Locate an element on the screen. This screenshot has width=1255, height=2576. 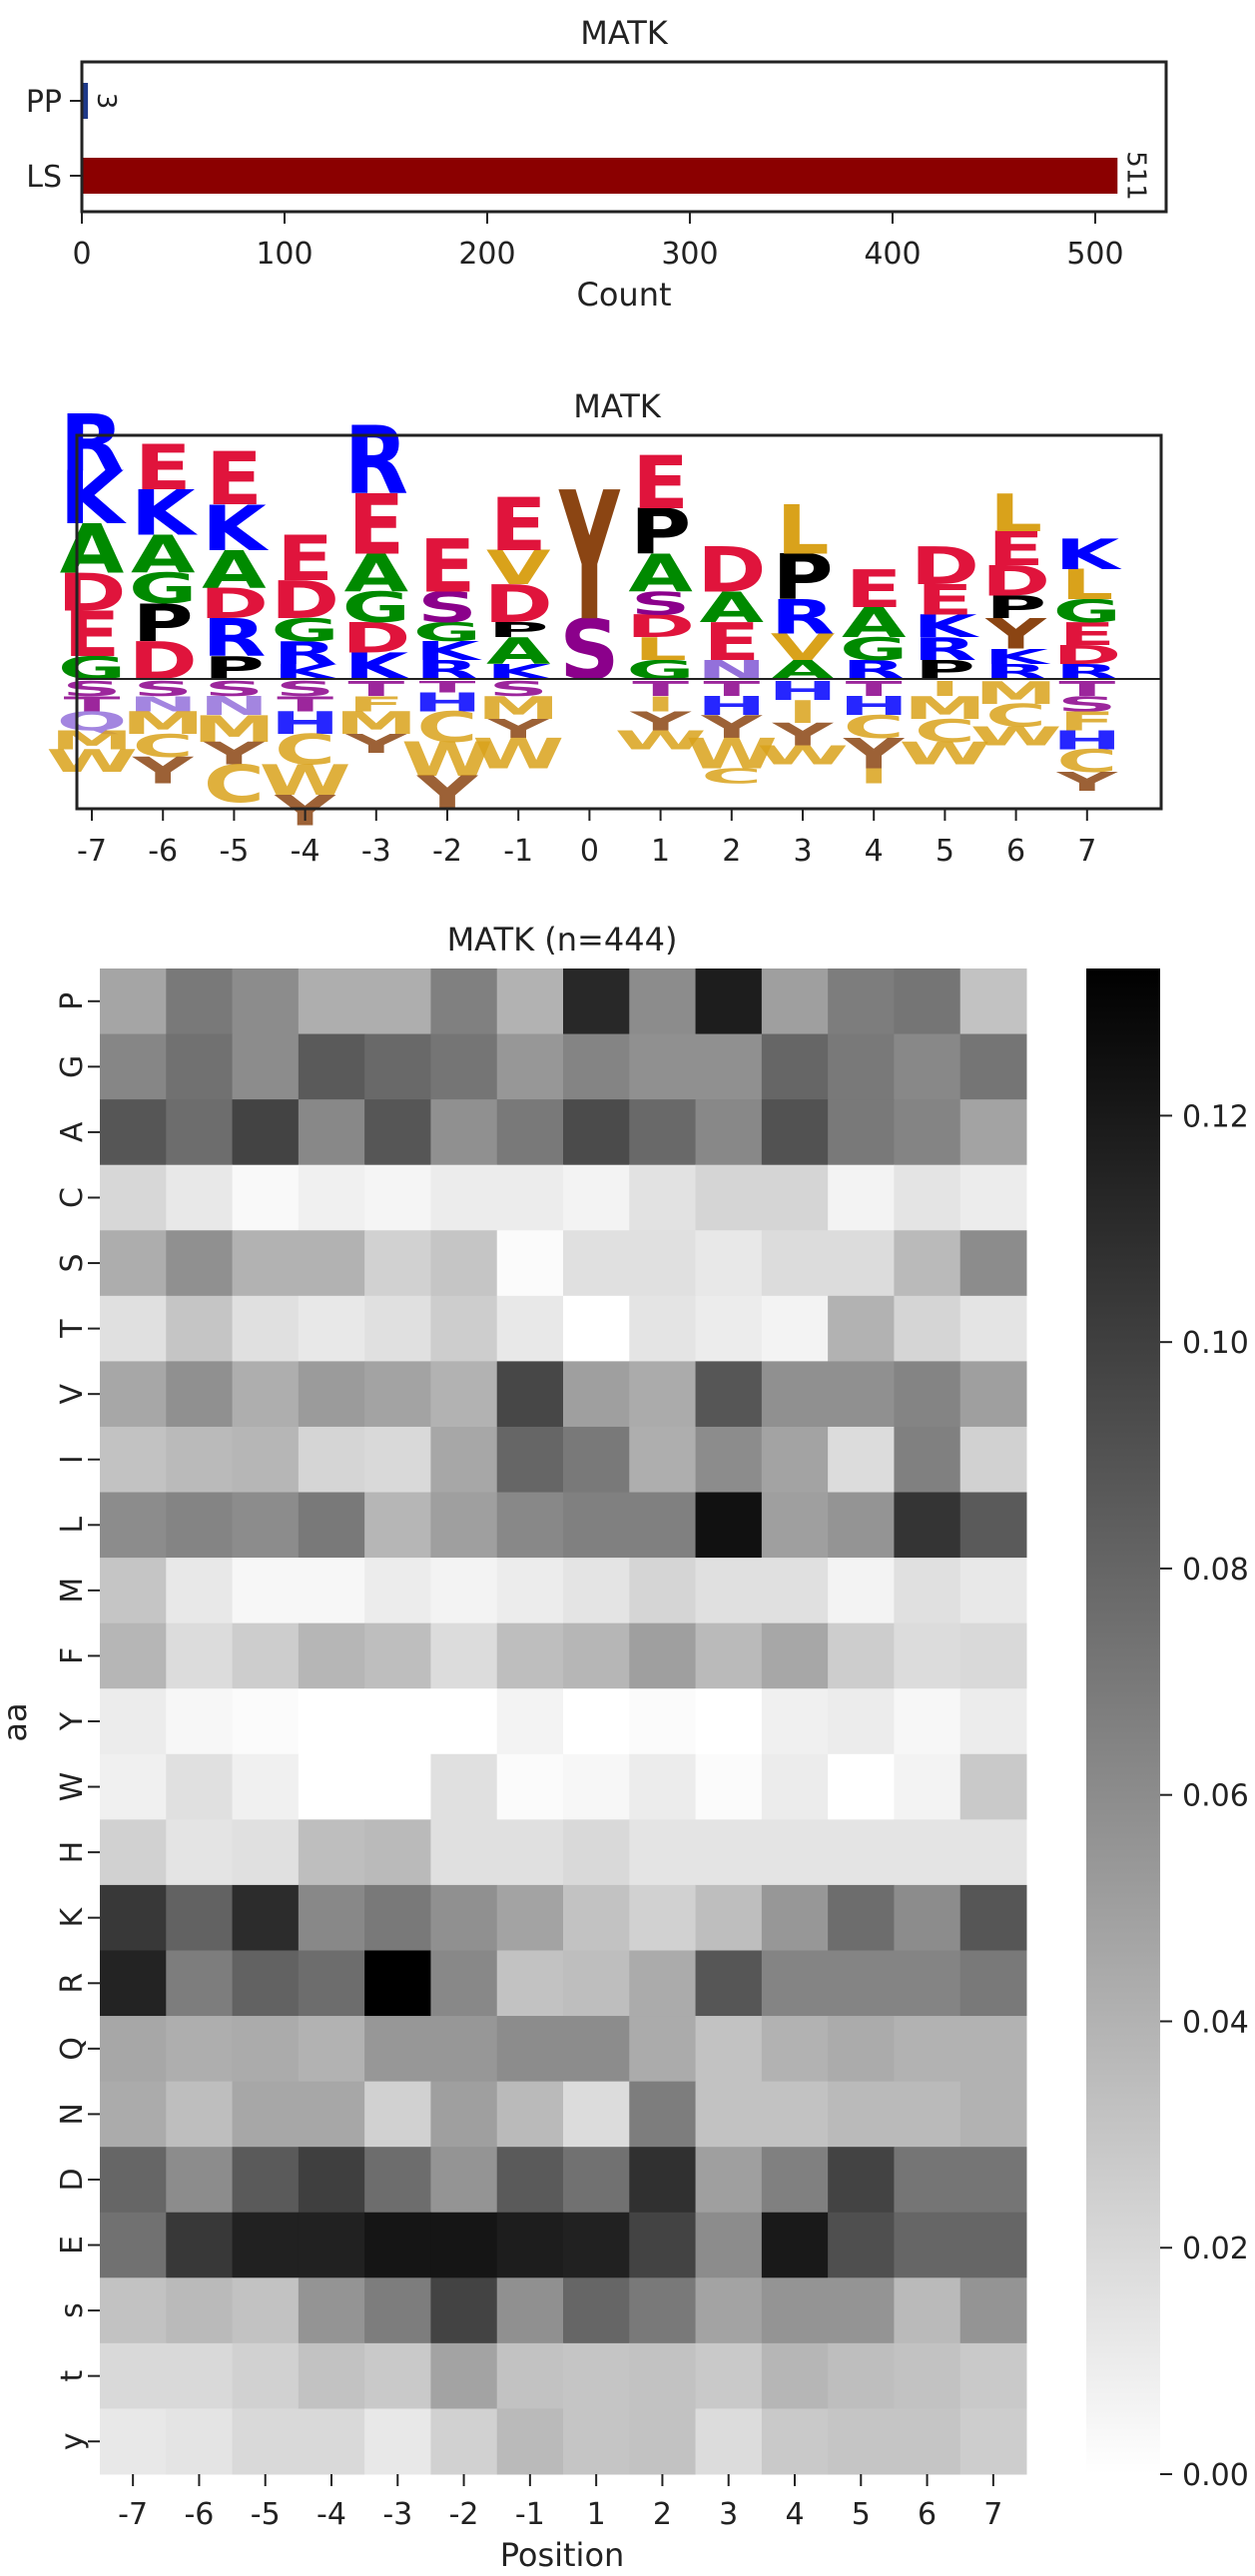
logo-letter-neg-2-T: T is located at coordinates (732, 689).